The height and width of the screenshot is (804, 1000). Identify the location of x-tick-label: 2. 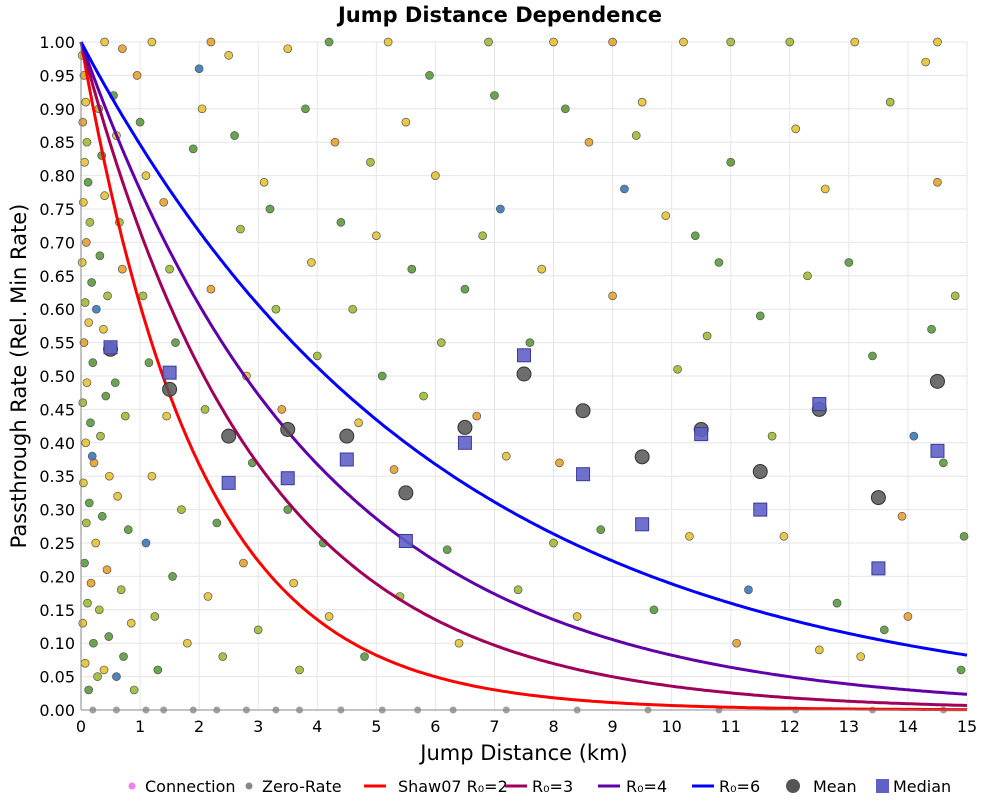
(199, 726).